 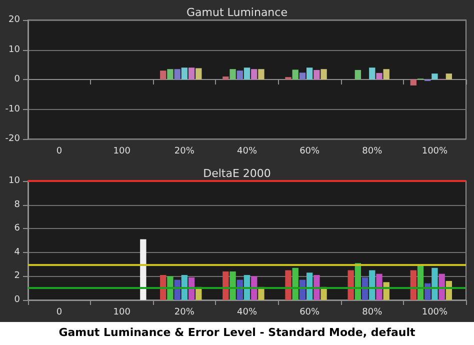 What do you see at coordinates (12, 109) in the screenshot?
I see `y-tick-label: -10` at bounding box center [12, 109].